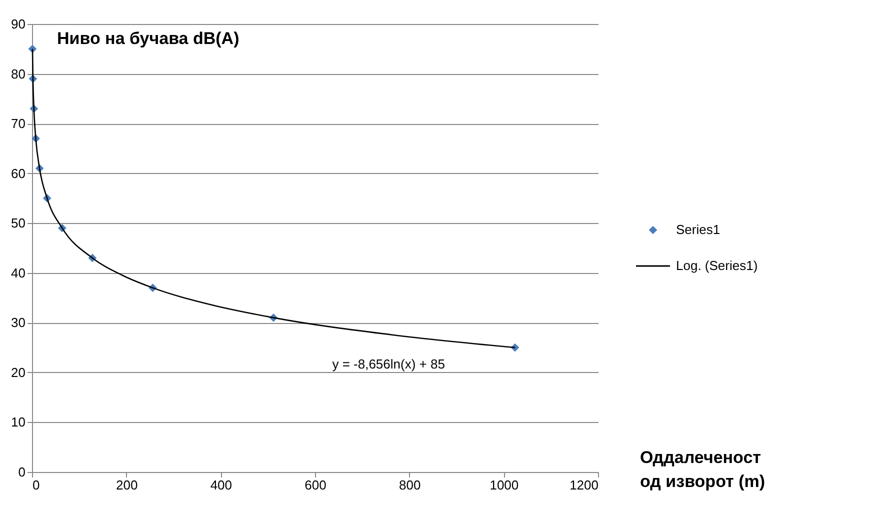 The width and height of the screenshot is (872, 531). I want to click on y-tick-label: 50, so click(18, 223).